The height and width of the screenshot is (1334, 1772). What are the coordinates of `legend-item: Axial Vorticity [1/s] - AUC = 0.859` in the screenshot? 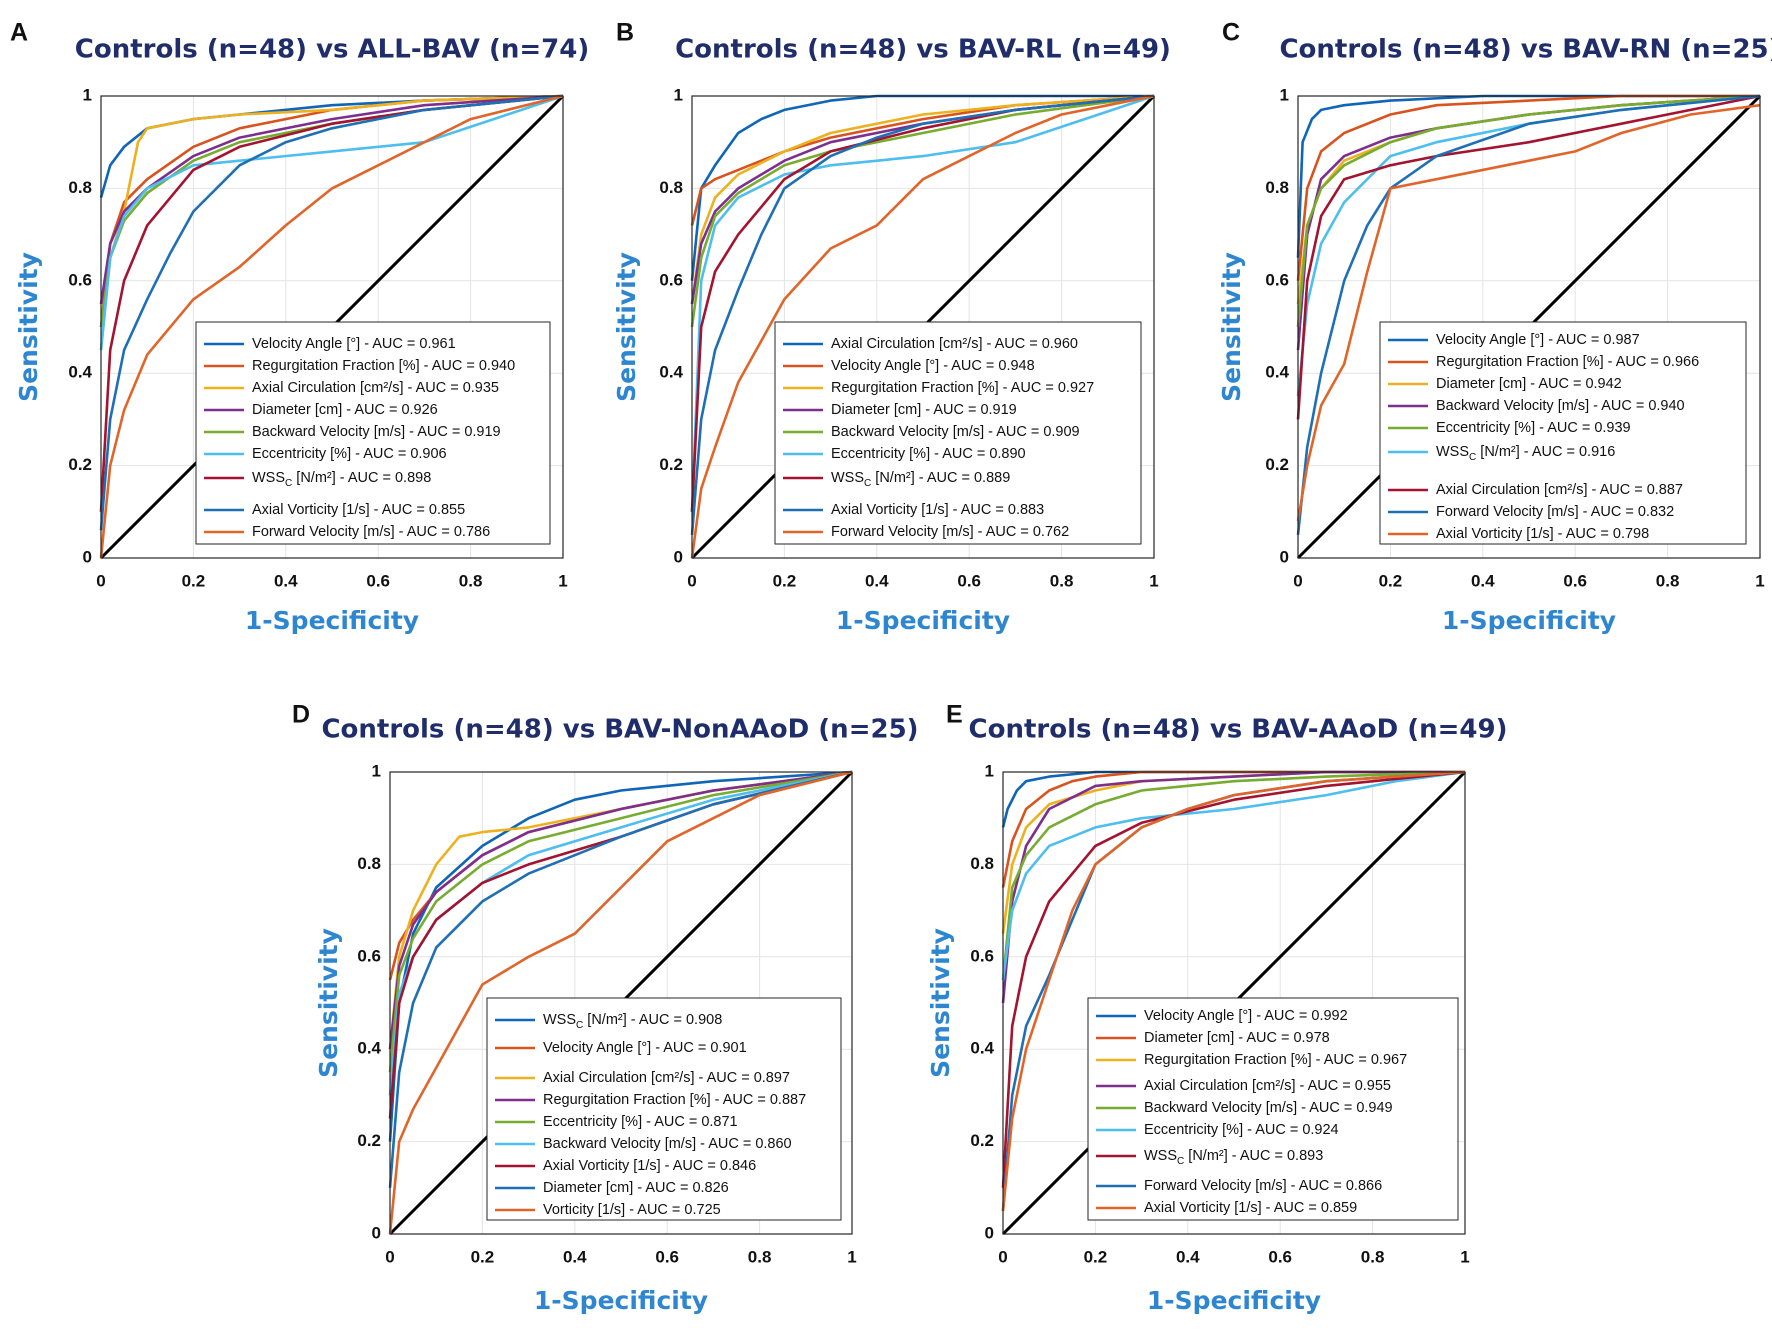 It's located at (1226, 1208).